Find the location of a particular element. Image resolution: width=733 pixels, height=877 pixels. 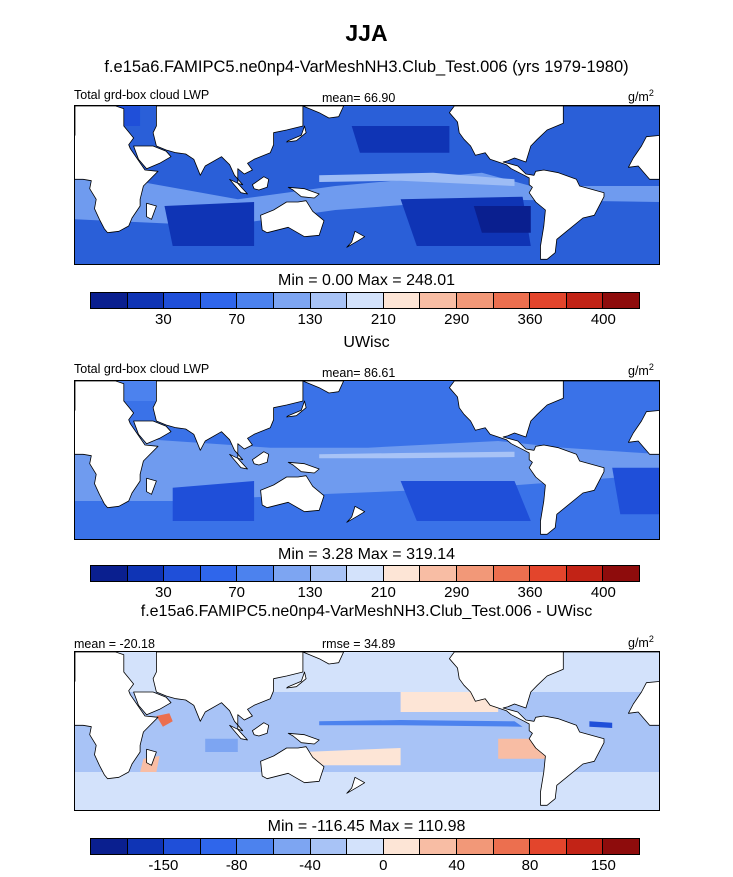

colorbar-tick-label: 0 is located at coordinates (383, 865).